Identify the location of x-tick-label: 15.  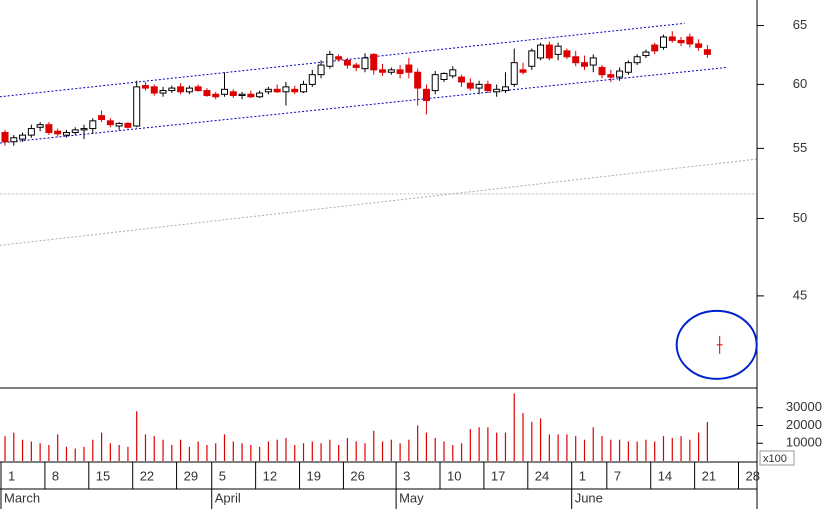
(103, 475).